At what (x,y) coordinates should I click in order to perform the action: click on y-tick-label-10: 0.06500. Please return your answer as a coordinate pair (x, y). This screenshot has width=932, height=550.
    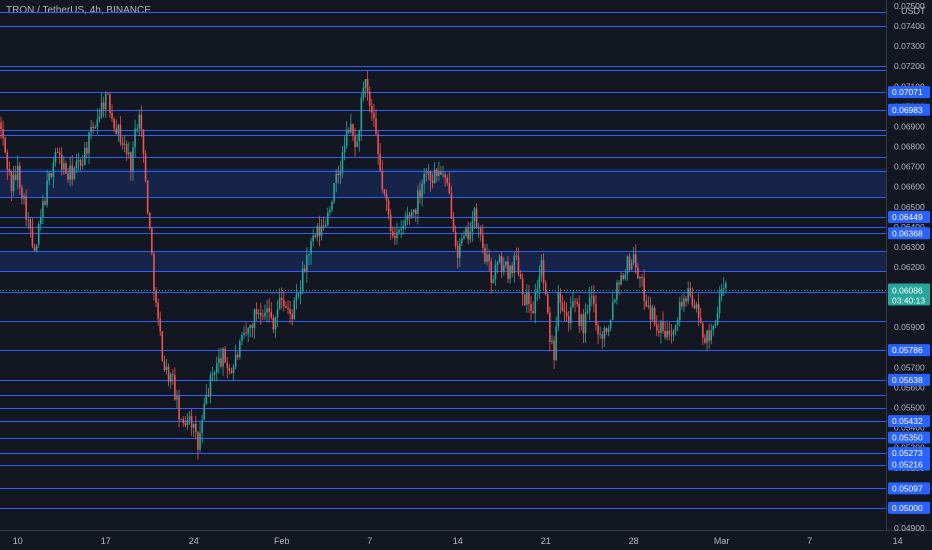
    Looking at the image, I should click on (909, 207).